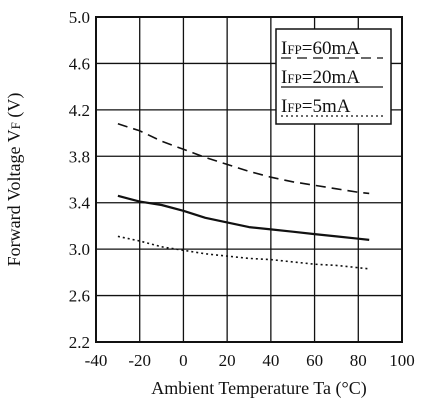 The width and height of the screenshot is (444, 405). What do you see at coordinates (79, 296) in the screenshot?
I see `y-tick-label: 2.6` at bounding box center [79, 296].